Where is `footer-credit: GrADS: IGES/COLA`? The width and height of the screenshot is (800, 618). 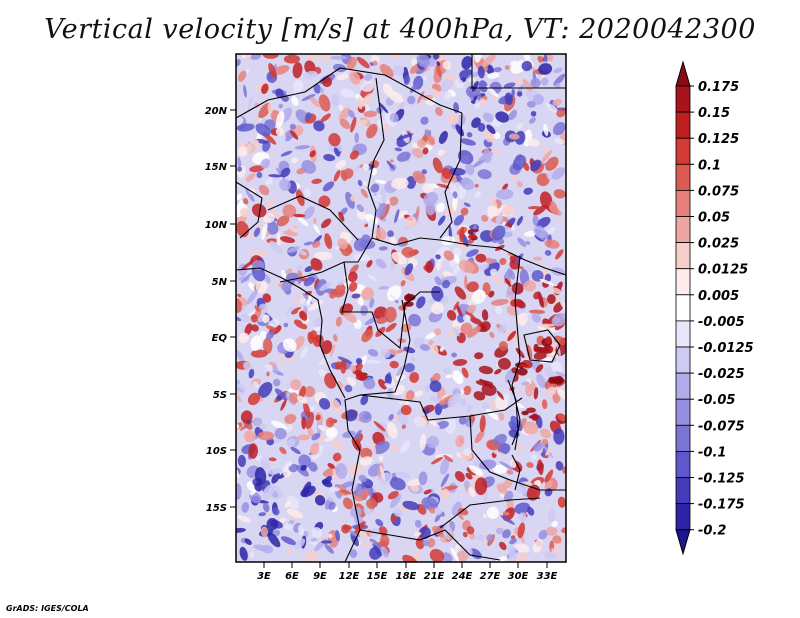 footer-credit: GrADS: IGES/COLA is located at coordinates (47, 608).